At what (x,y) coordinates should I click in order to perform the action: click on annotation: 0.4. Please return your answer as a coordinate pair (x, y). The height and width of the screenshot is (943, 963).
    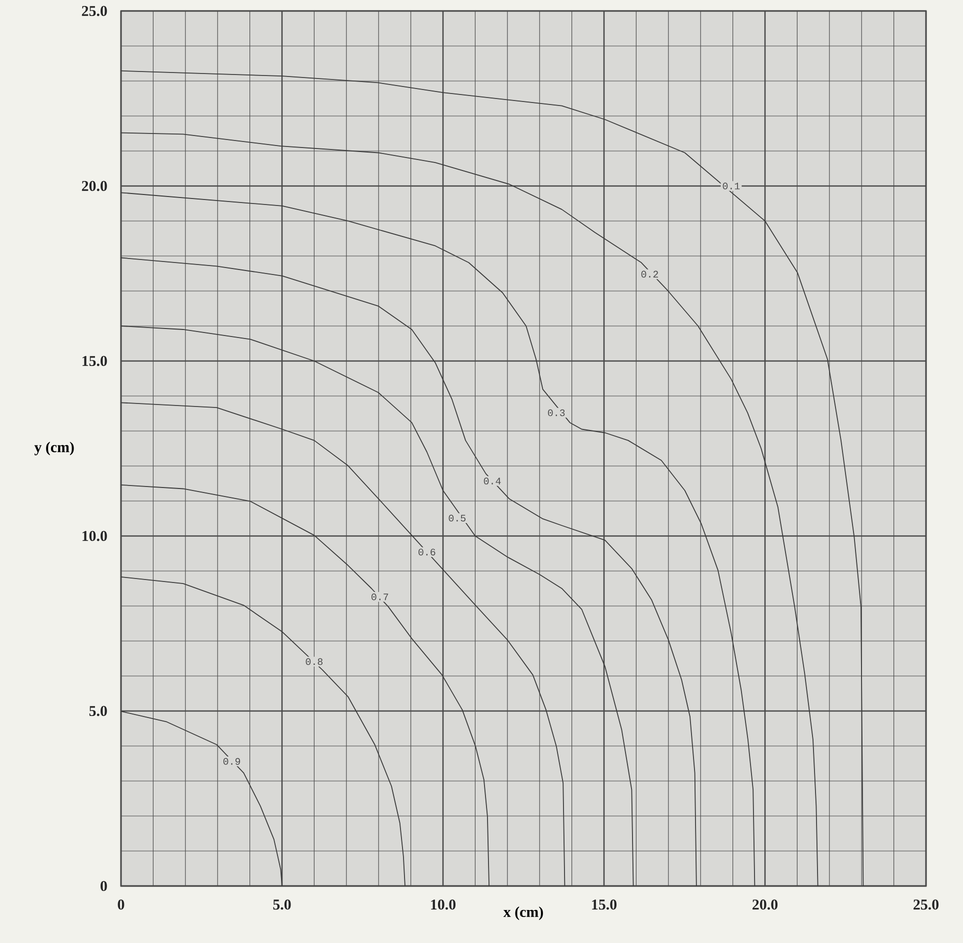
    Looking at the image, I should click on (492, 481).